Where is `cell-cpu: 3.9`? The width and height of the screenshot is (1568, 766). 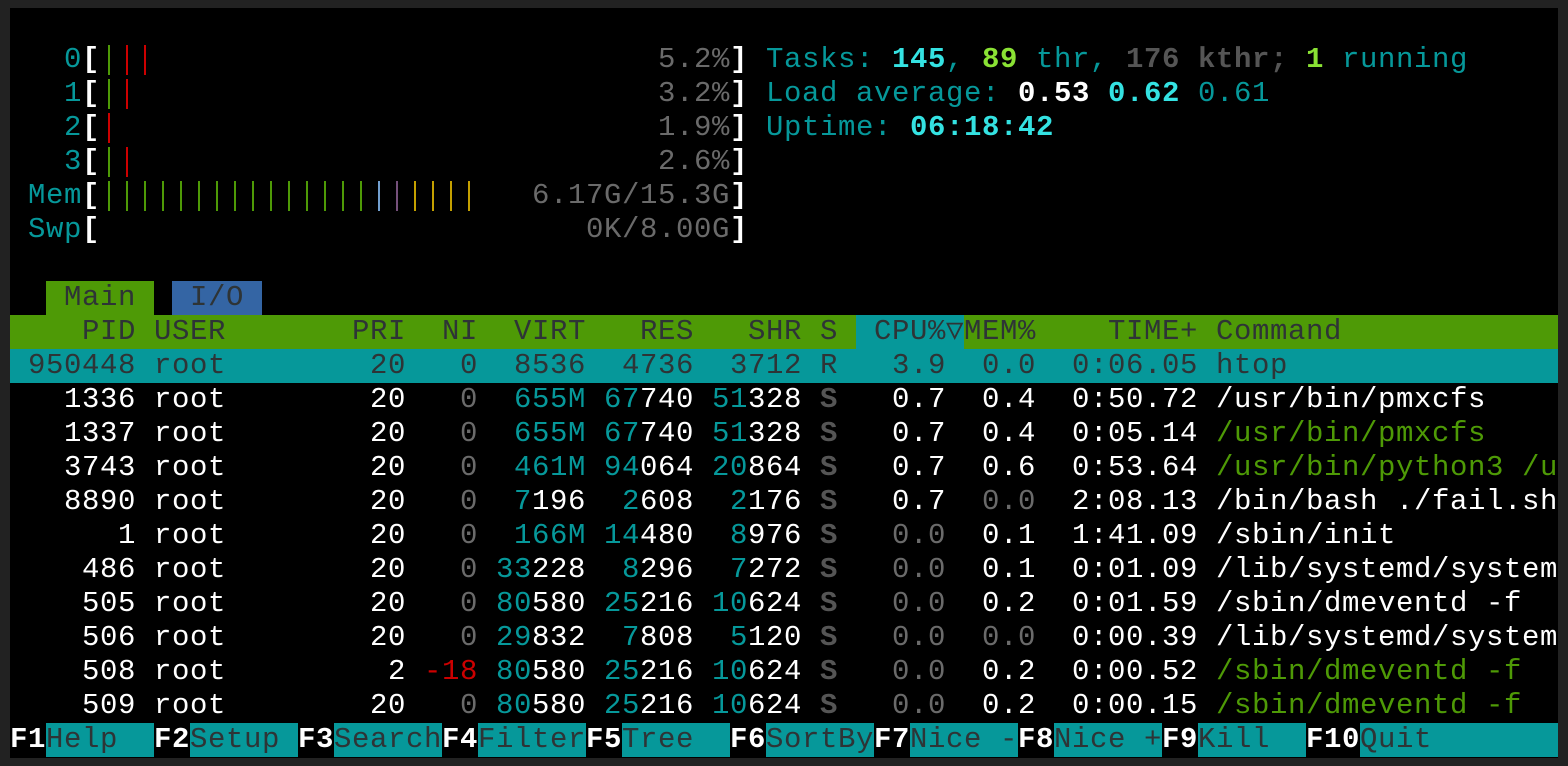 cell-cpu: 3.9 is located at coordinates (919, 365).